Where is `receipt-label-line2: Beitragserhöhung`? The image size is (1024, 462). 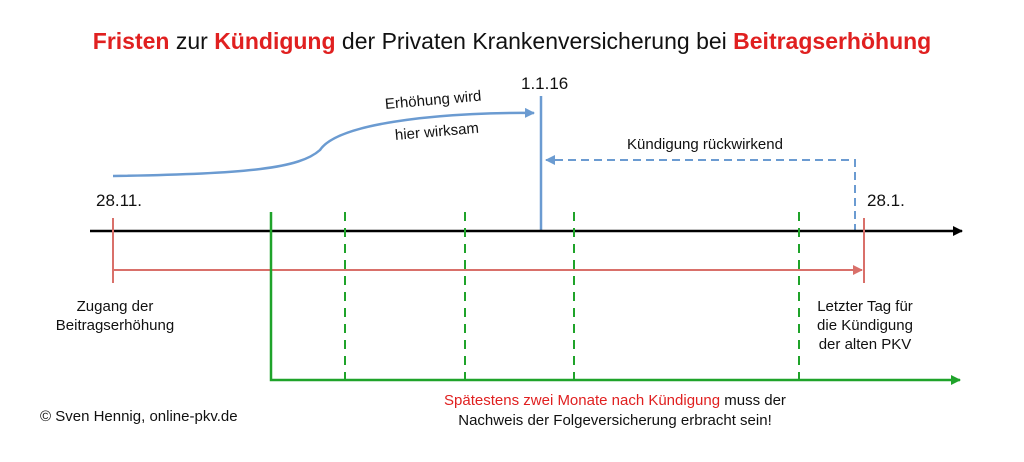
receipt-label-line2: Beitragserhöhung is located at coordinates (115, 325).